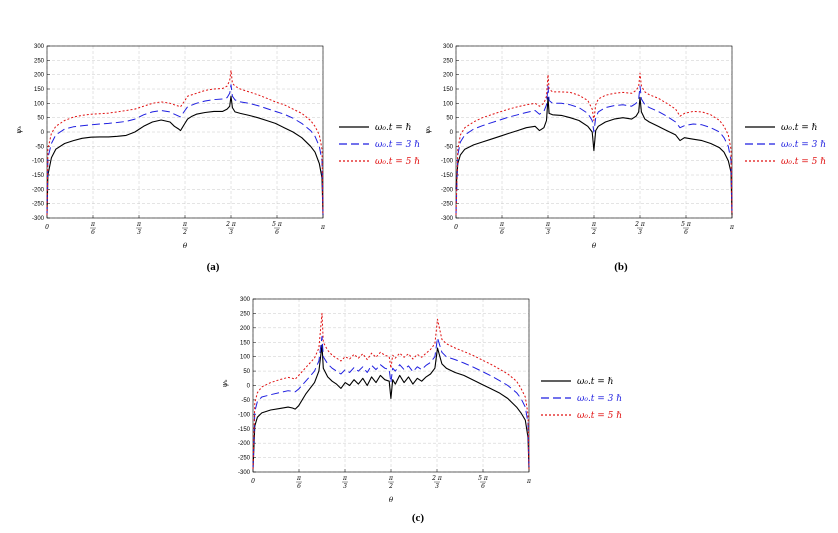 This screenshot has height=533, width=838. Describe the element at coordinates (213, 267) in the screenshot. I see `panel-caption: (a)` at that location.